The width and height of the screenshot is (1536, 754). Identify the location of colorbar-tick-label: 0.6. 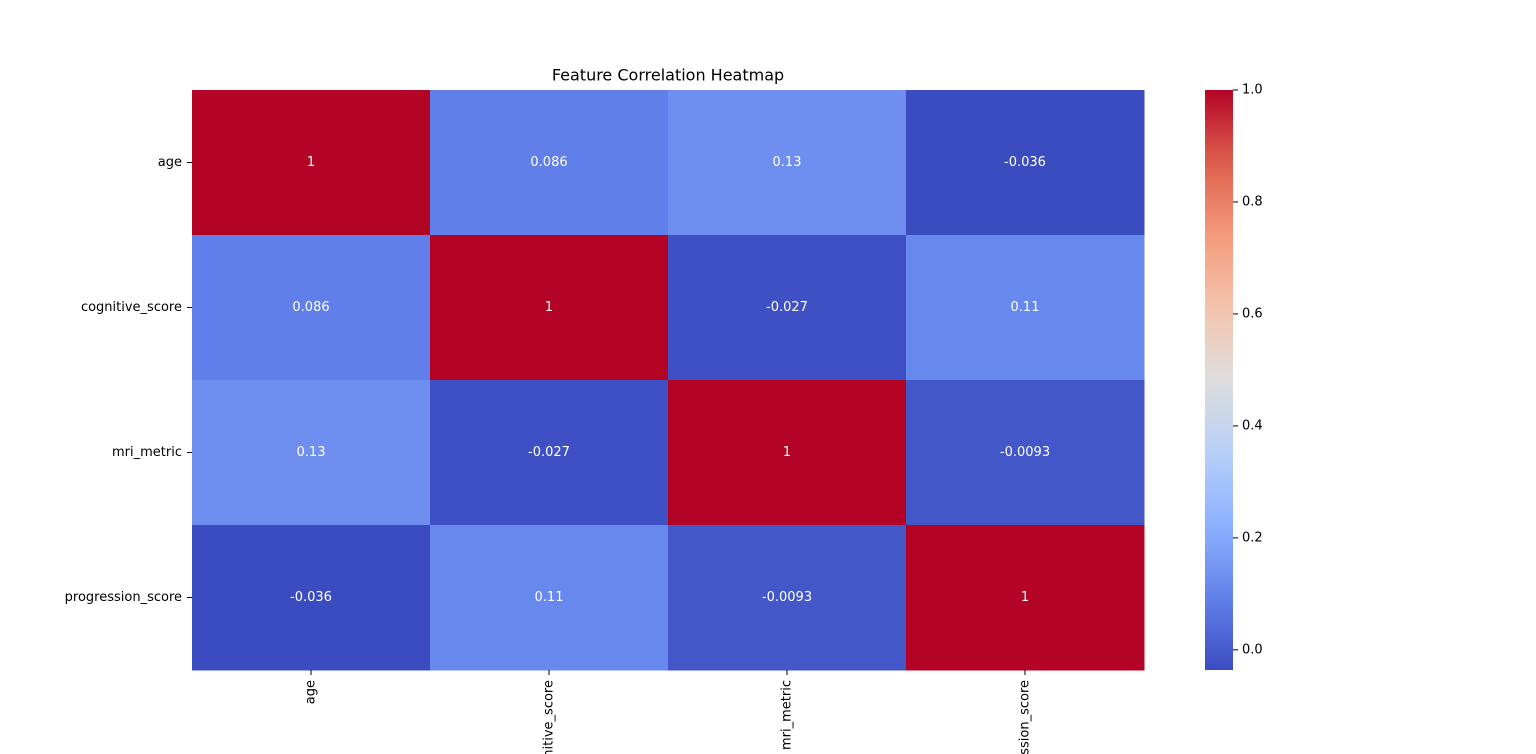
(1252, 313).